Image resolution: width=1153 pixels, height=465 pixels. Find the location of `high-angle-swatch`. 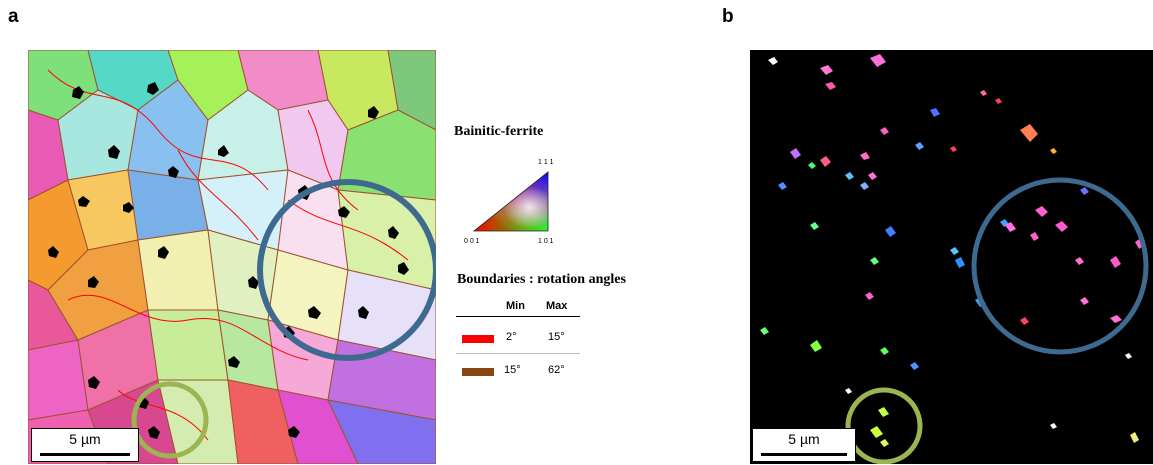

high-angle-swatch is located at coordinates (478, 372).